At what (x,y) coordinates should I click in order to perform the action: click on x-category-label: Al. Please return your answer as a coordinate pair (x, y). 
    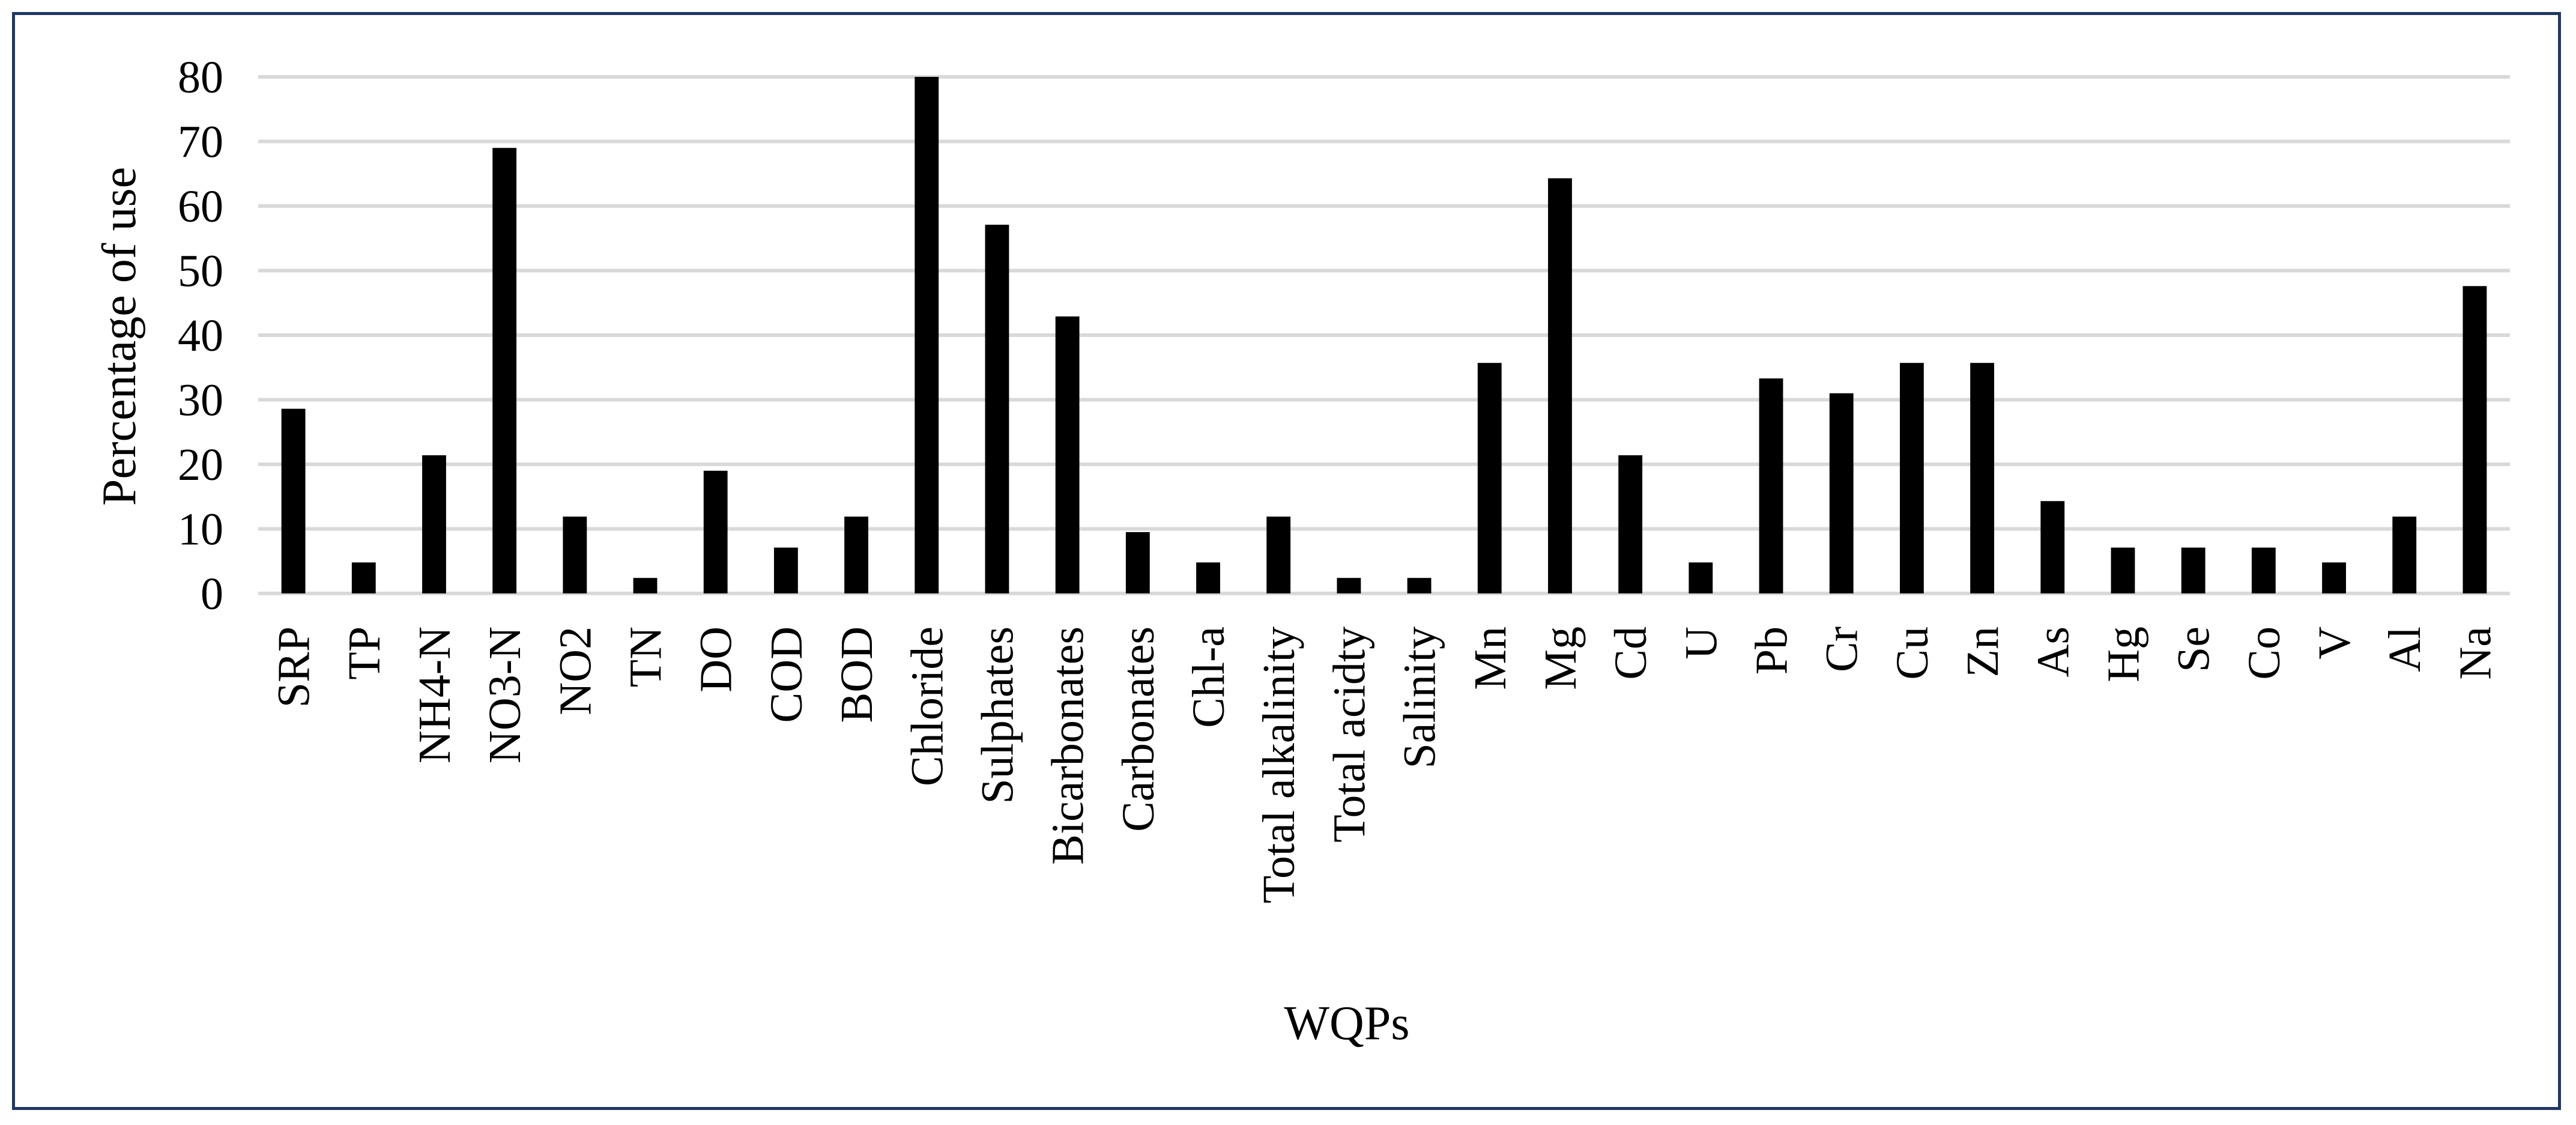
    Looking at the image, I should click on (2405, 649).